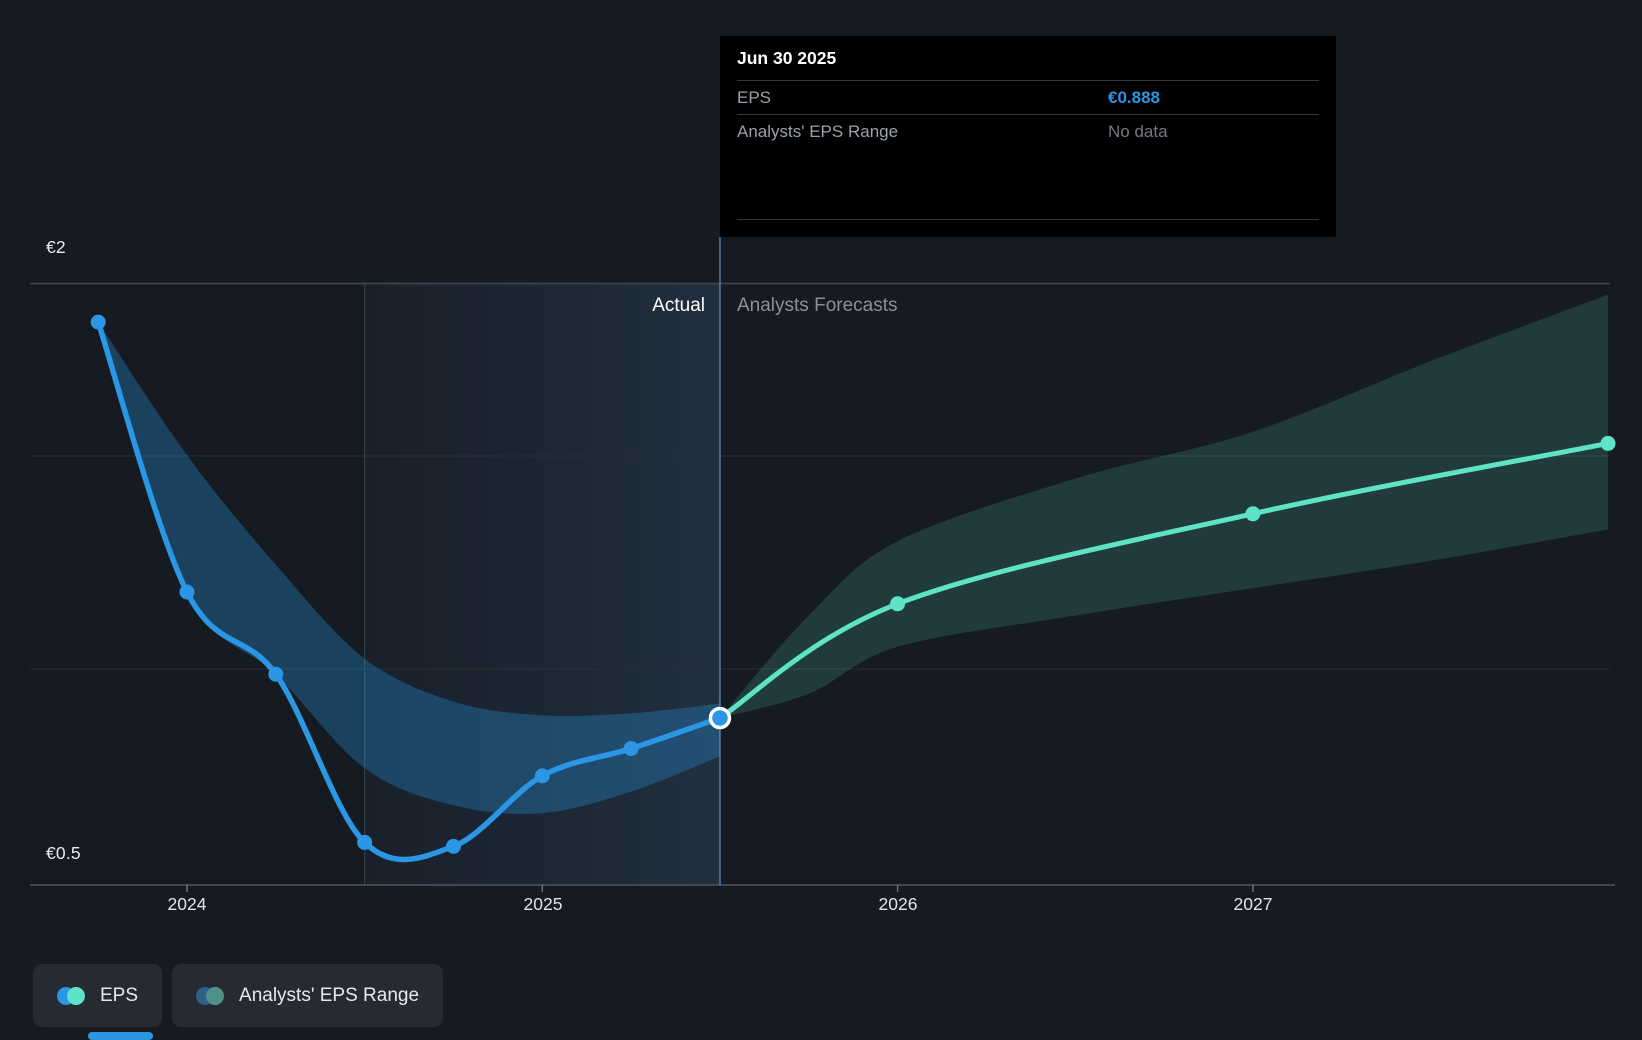  I want to click on tooltip-bottom-divider, so click(1028, 219).